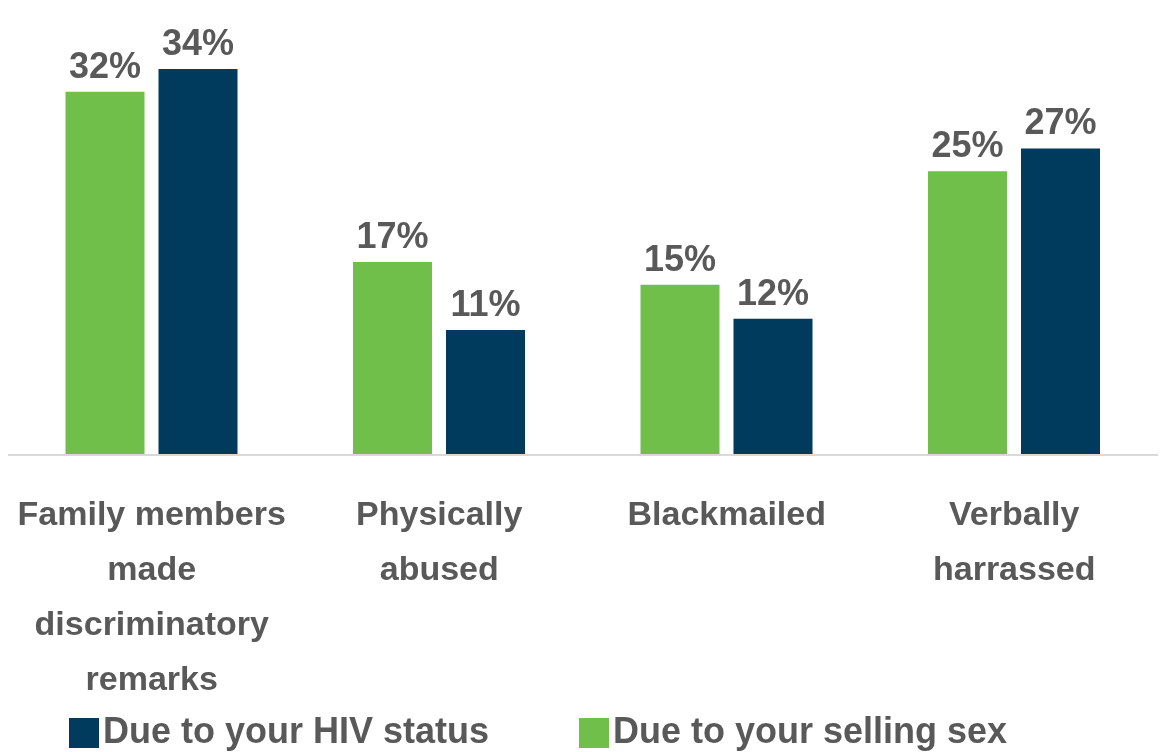 The image size is (1161, 752). I want to click on legend-label: Due to your HIV status, so click(295, 730).